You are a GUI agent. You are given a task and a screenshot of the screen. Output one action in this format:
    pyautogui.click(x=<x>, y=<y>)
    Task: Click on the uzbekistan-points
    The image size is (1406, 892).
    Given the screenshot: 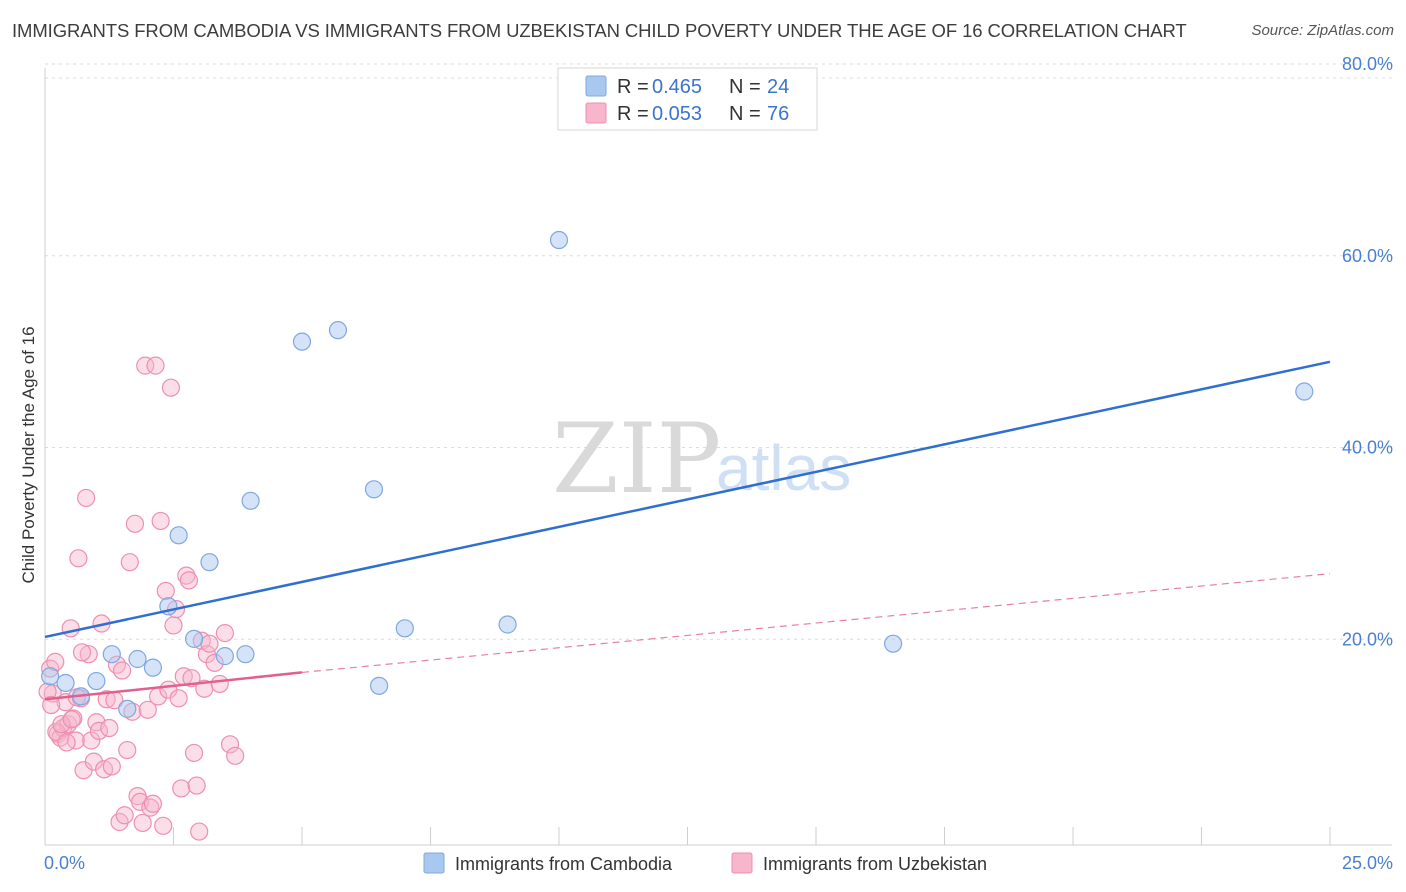 What is the action you would take?
    pyautogui.click(x=141, y=598)
    